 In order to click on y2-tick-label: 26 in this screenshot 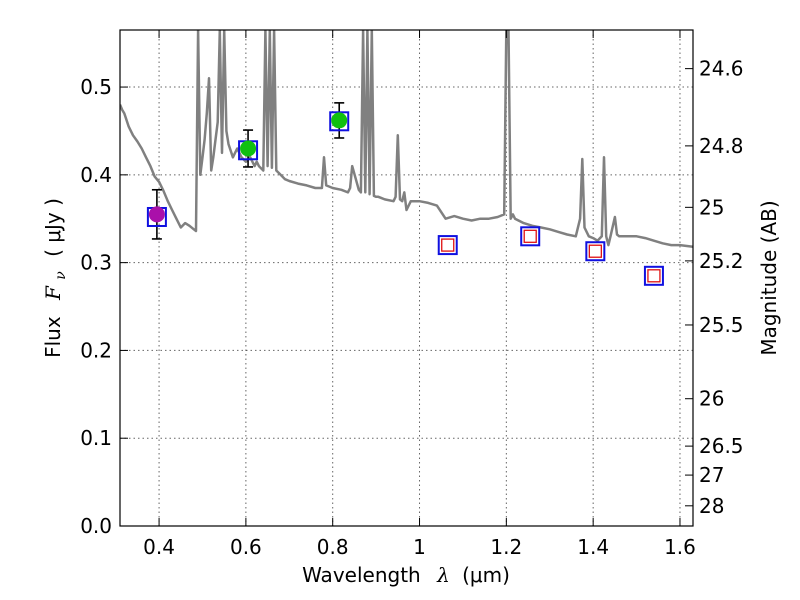, I will do `click(711, 399)`.